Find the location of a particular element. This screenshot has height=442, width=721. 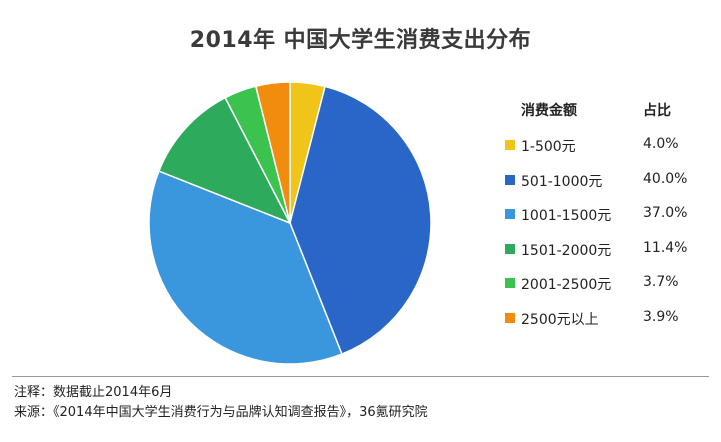

legend-label: 2001-2500元 is located at coordinates (566, 285).